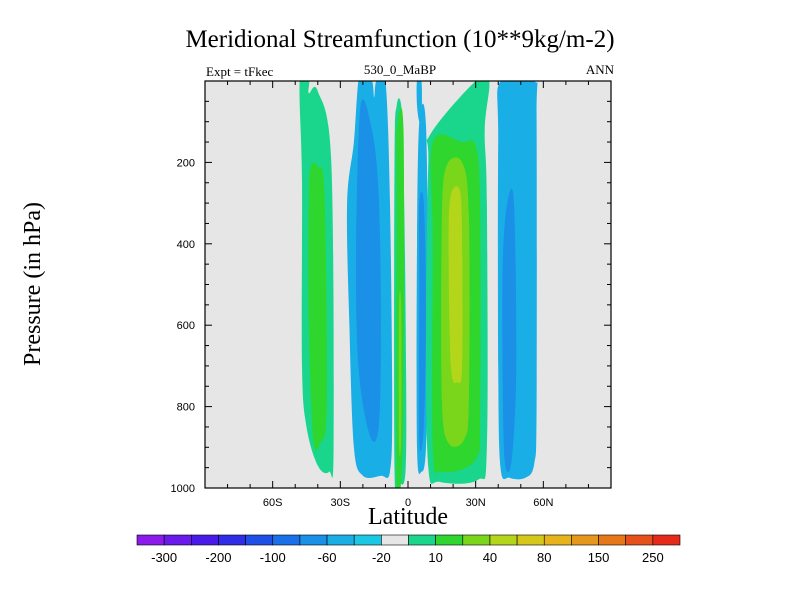 The width and height of the screenshot is (800, 600). I want to click on x-tick-label: 30N, so click(476, 503).